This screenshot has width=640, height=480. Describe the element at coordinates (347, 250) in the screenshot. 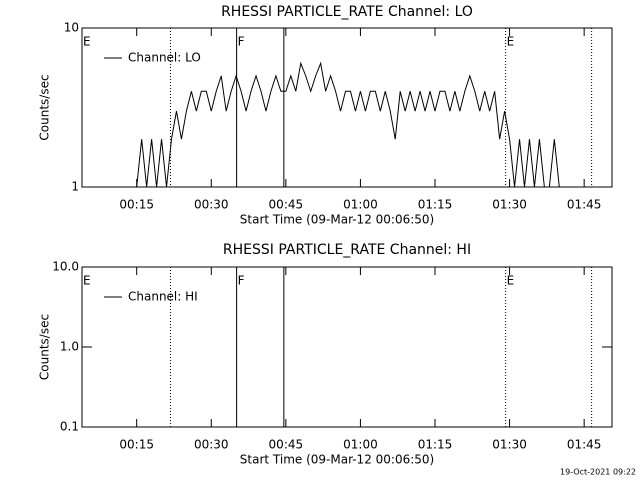

I see `chart-title: RHESSI PARTICLE_RATE Channel: HI` at that location.